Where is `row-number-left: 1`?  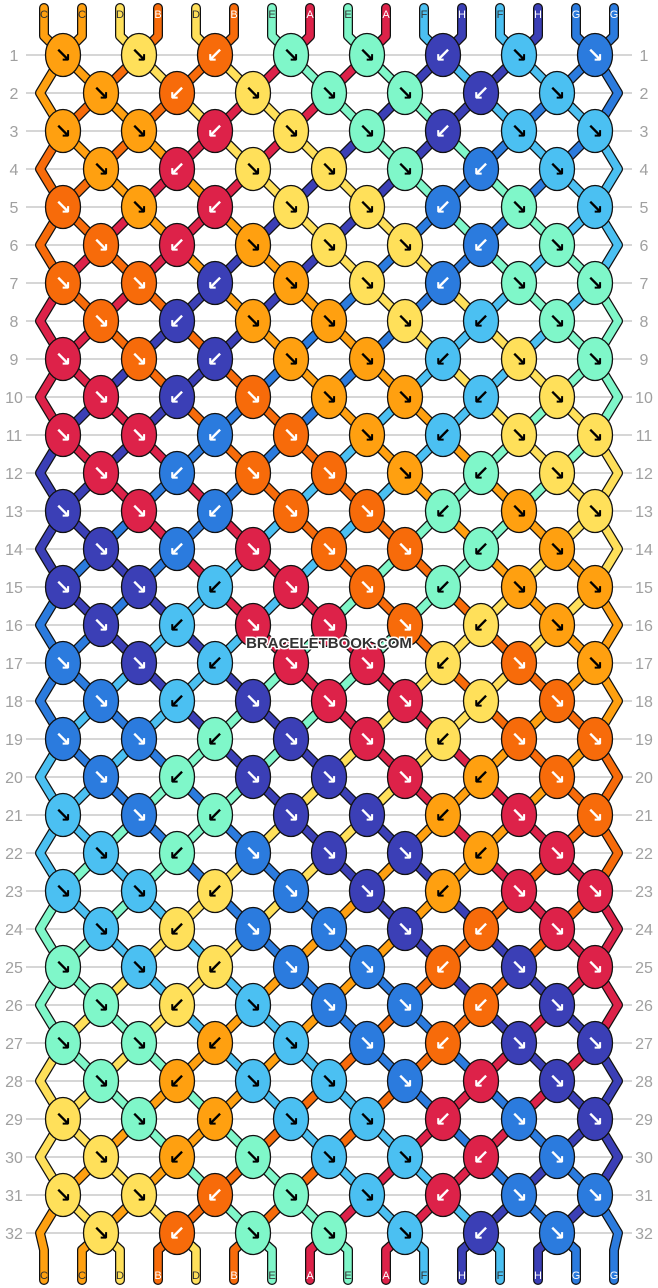 row-number-left: 1 is located at coordinates (14, 56).